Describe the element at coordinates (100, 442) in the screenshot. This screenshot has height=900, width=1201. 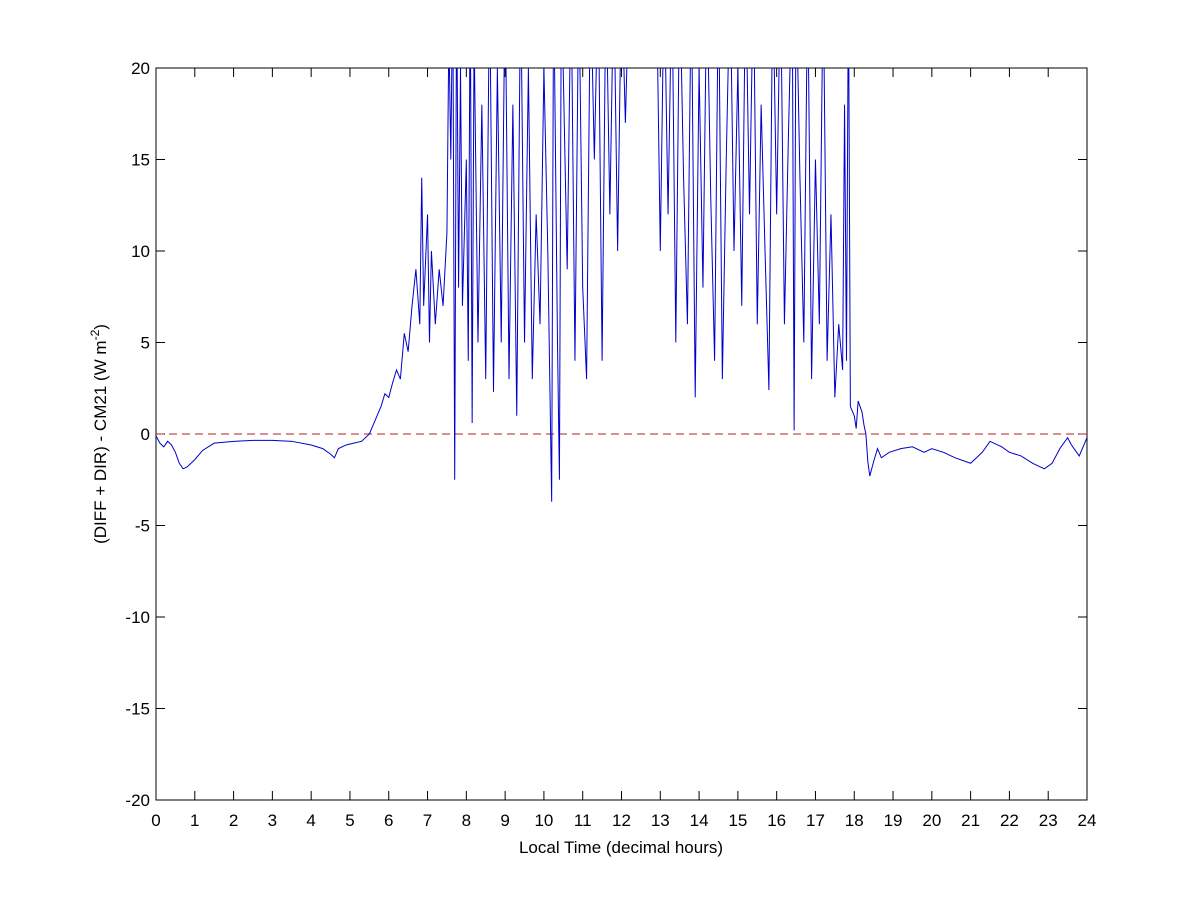
I see `y-label-main: (DIFF + DIR) - CM21 (W m` at that location.